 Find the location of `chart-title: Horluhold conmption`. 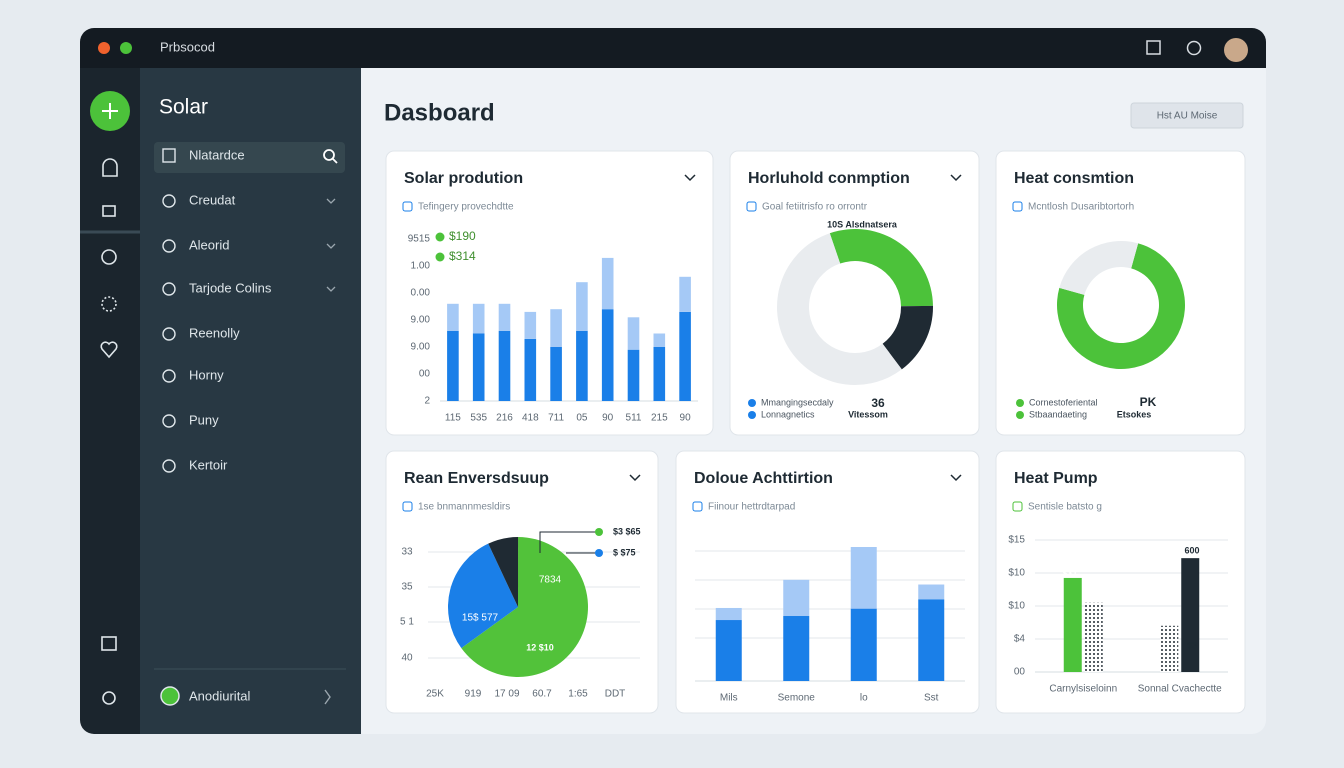

chart-title: Horluhold conmption is located at coordinates (829, 178).